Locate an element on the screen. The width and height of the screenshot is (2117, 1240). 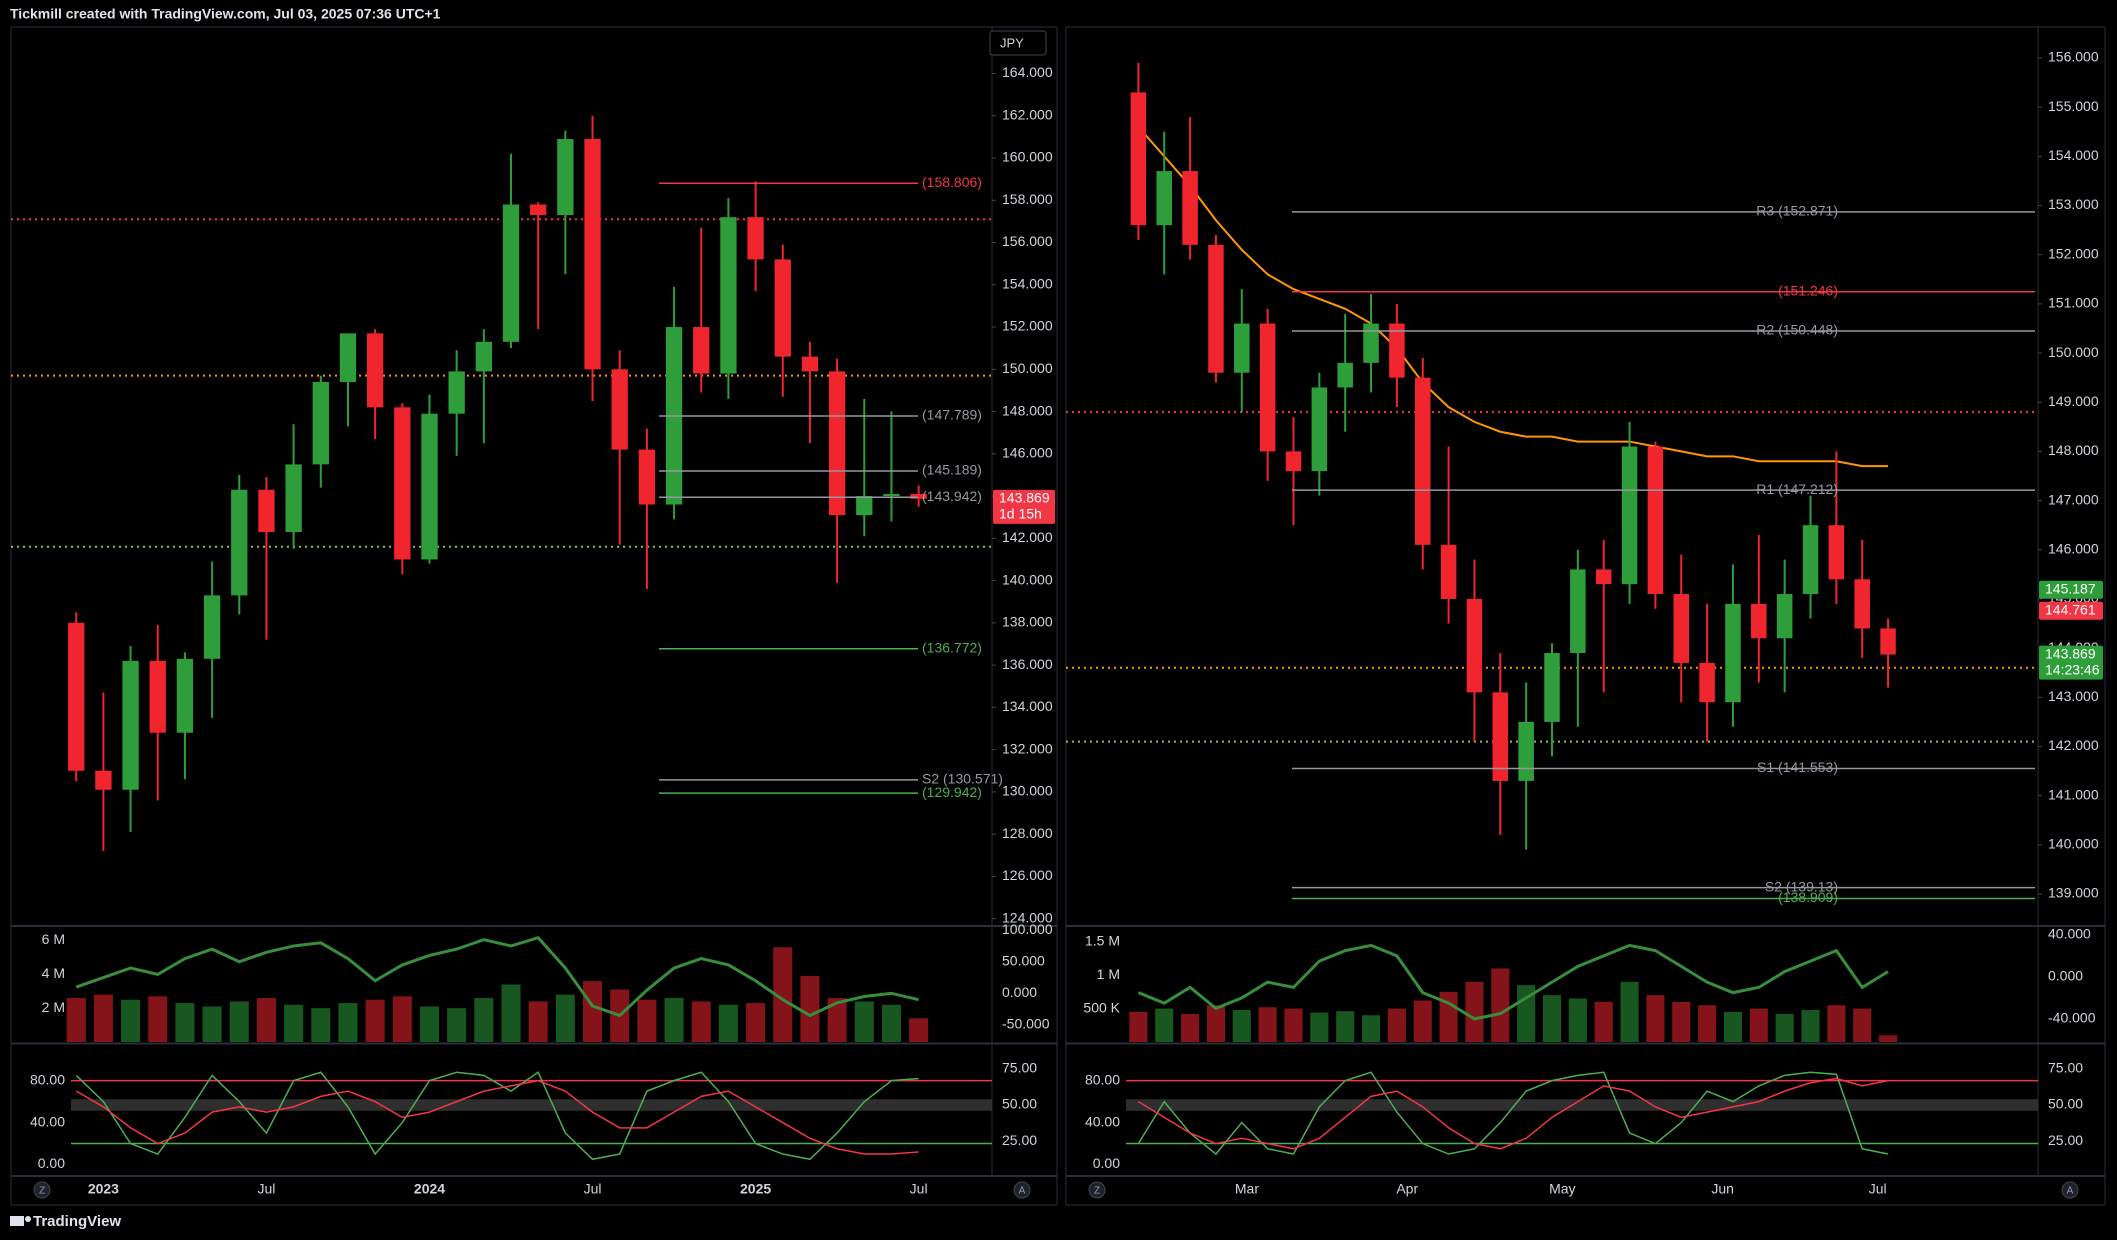
price-tick-label: 156.000 is located at coordinates (2073, 57).